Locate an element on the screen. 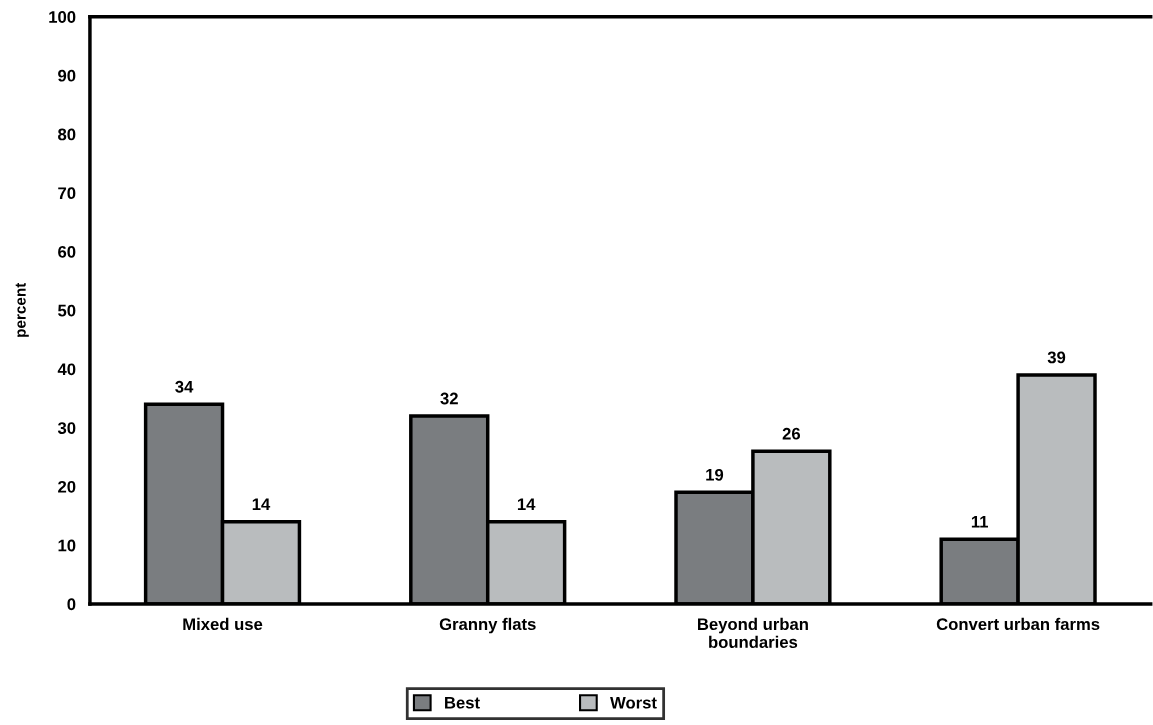 The height and width of the screenshot is (725, 1153). data-label: 34 is located at coordinates (184, 386).